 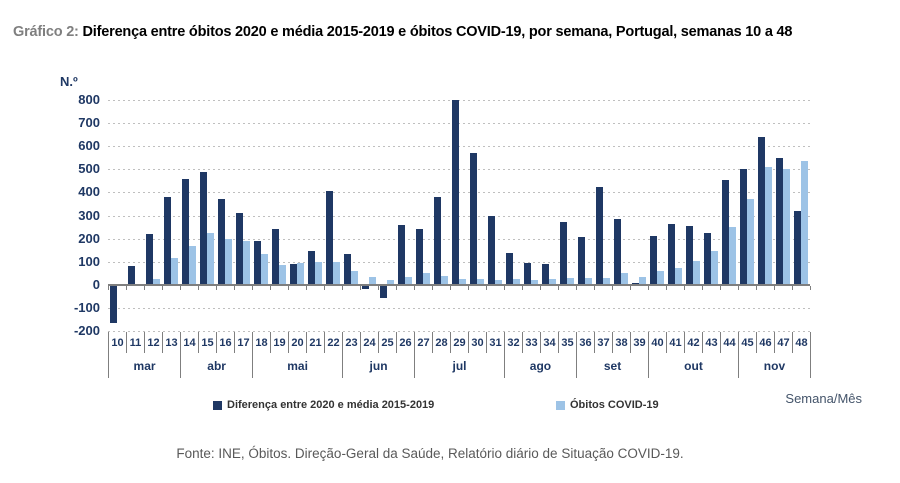 What do you see at coordinates (86, 330) in the screenshot?
I see `y-tick-label--200: -200` at bounding box center [86, 330].